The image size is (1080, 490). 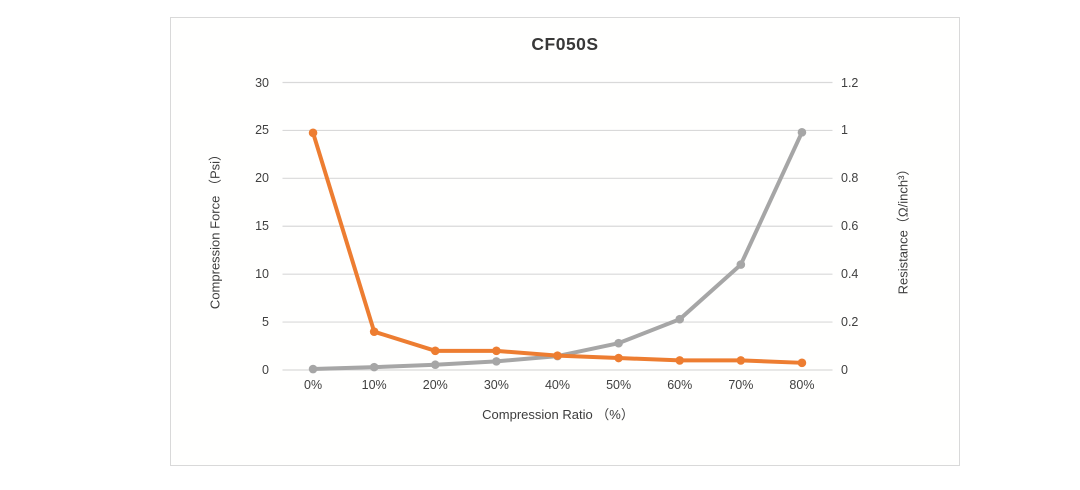 I want to click on y-left-tick-label: 10, so click(x=262, y=274).